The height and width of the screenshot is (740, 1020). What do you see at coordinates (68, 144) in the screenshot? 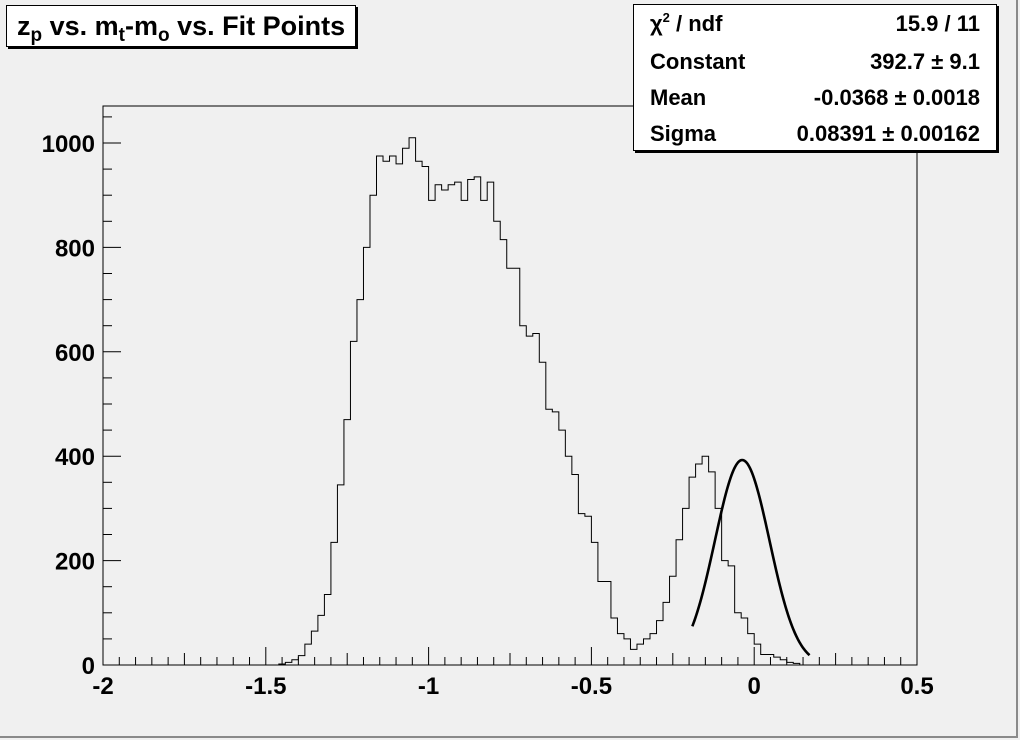
I see `y-tick-label: 1000` at bounding box center [68, 144].